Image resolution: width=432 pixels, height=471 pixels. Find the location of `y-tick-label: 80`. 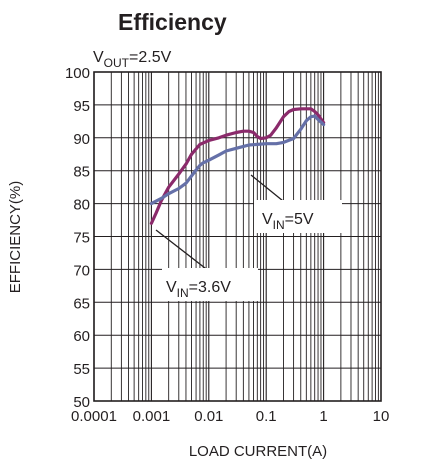

y-tick-label: 80 is located at coordinates (81, 205).